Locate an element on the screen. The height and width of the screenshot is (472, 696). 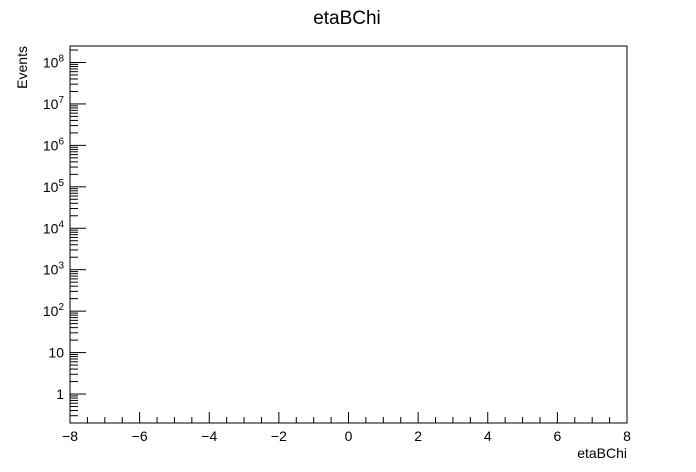
y-tick-label: 10⁴ is located at coordinates (54, 227).